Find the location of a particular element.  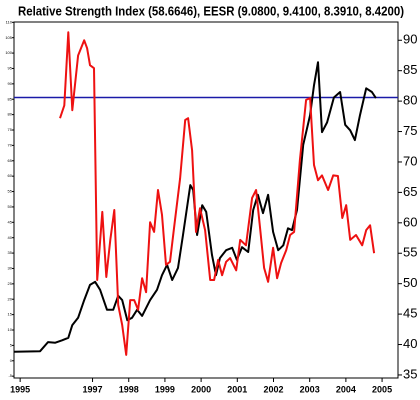

y2-tick-label: 35 is located at coordinates (10, 252).